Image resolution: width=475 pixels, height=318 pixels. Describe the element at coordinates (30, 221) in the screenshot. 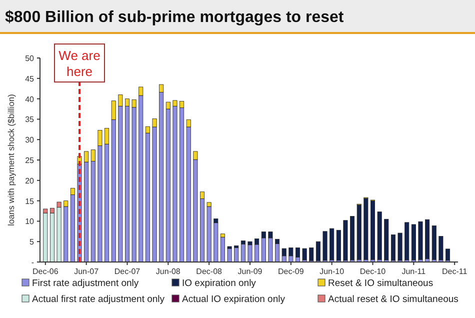

I see `y-tick-label: 10` at that location.